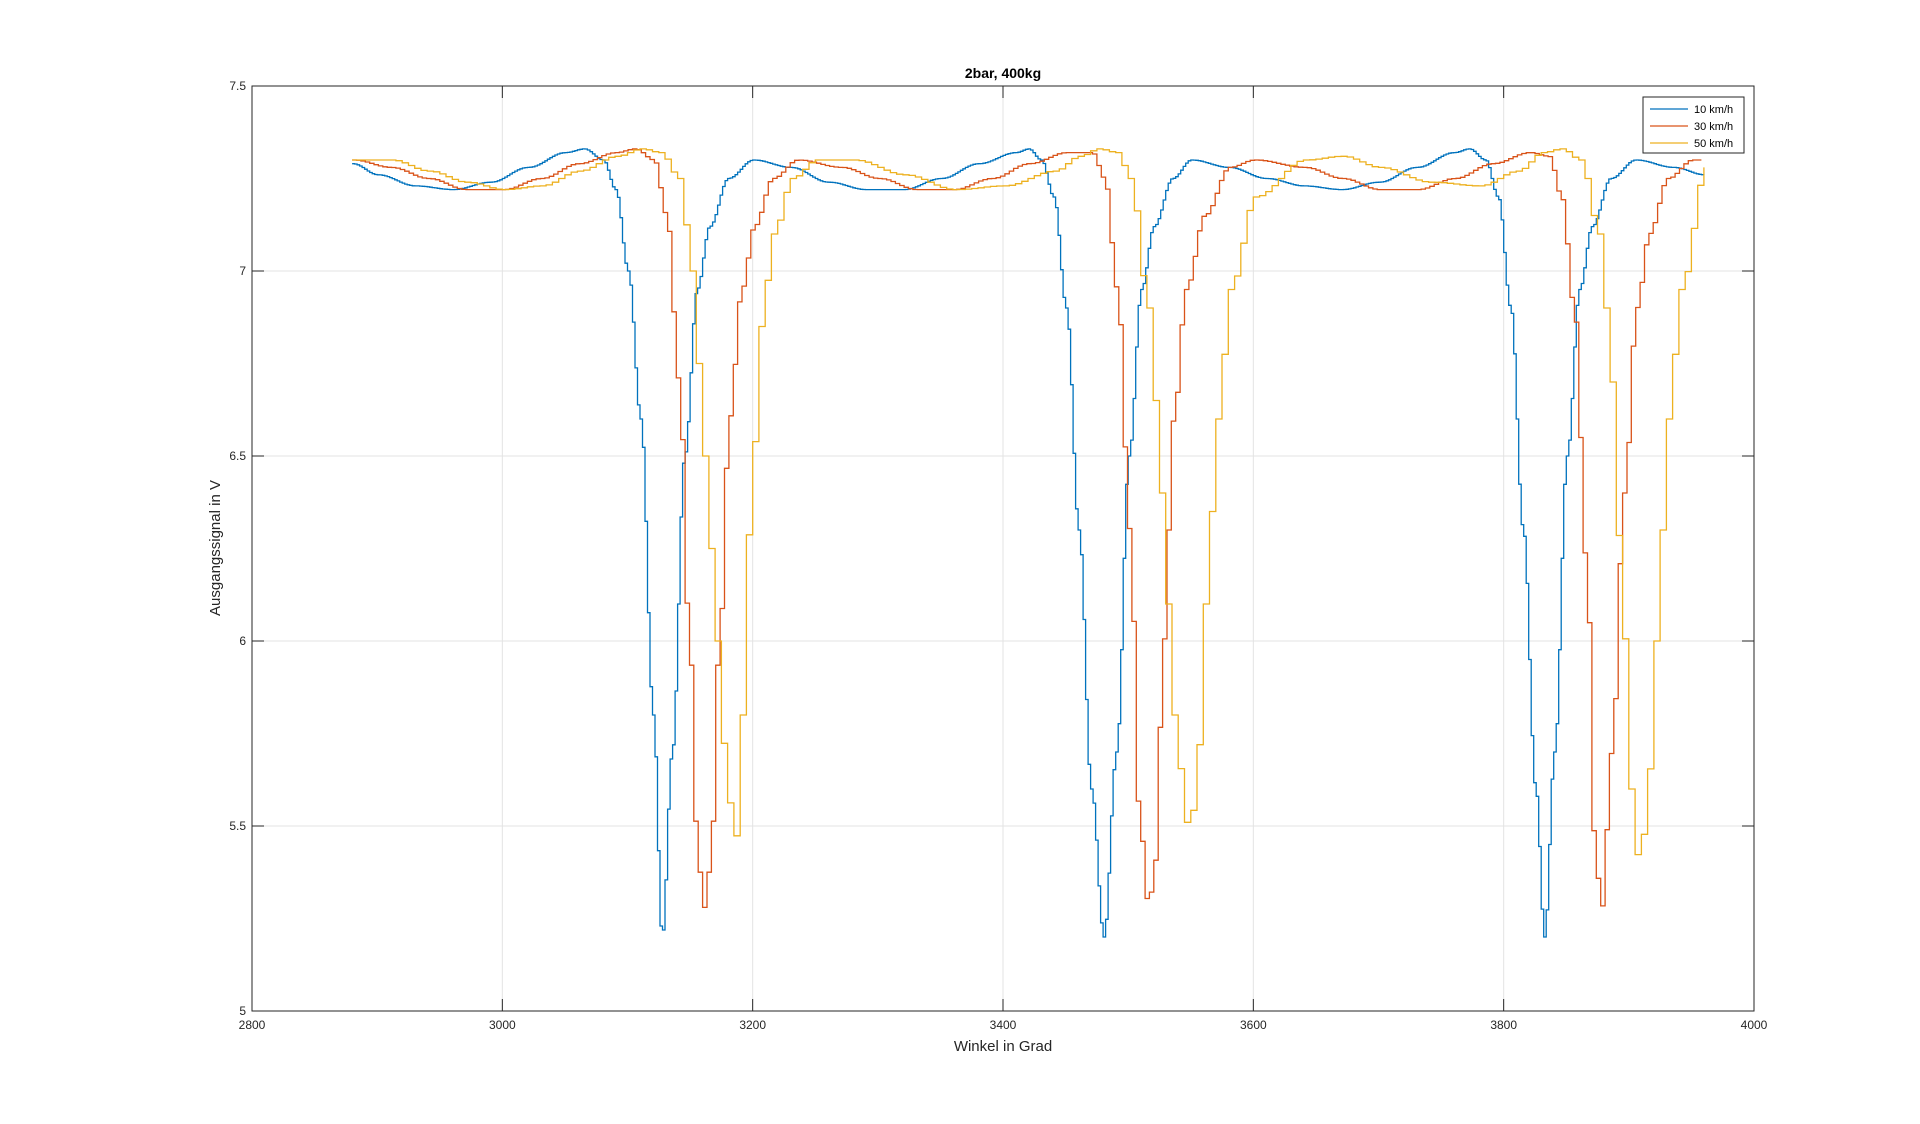 Image resolution: width=1920 pixels, height=1124 pixels. I want to click on y-tick-label: 5.5, so click(237, 826).